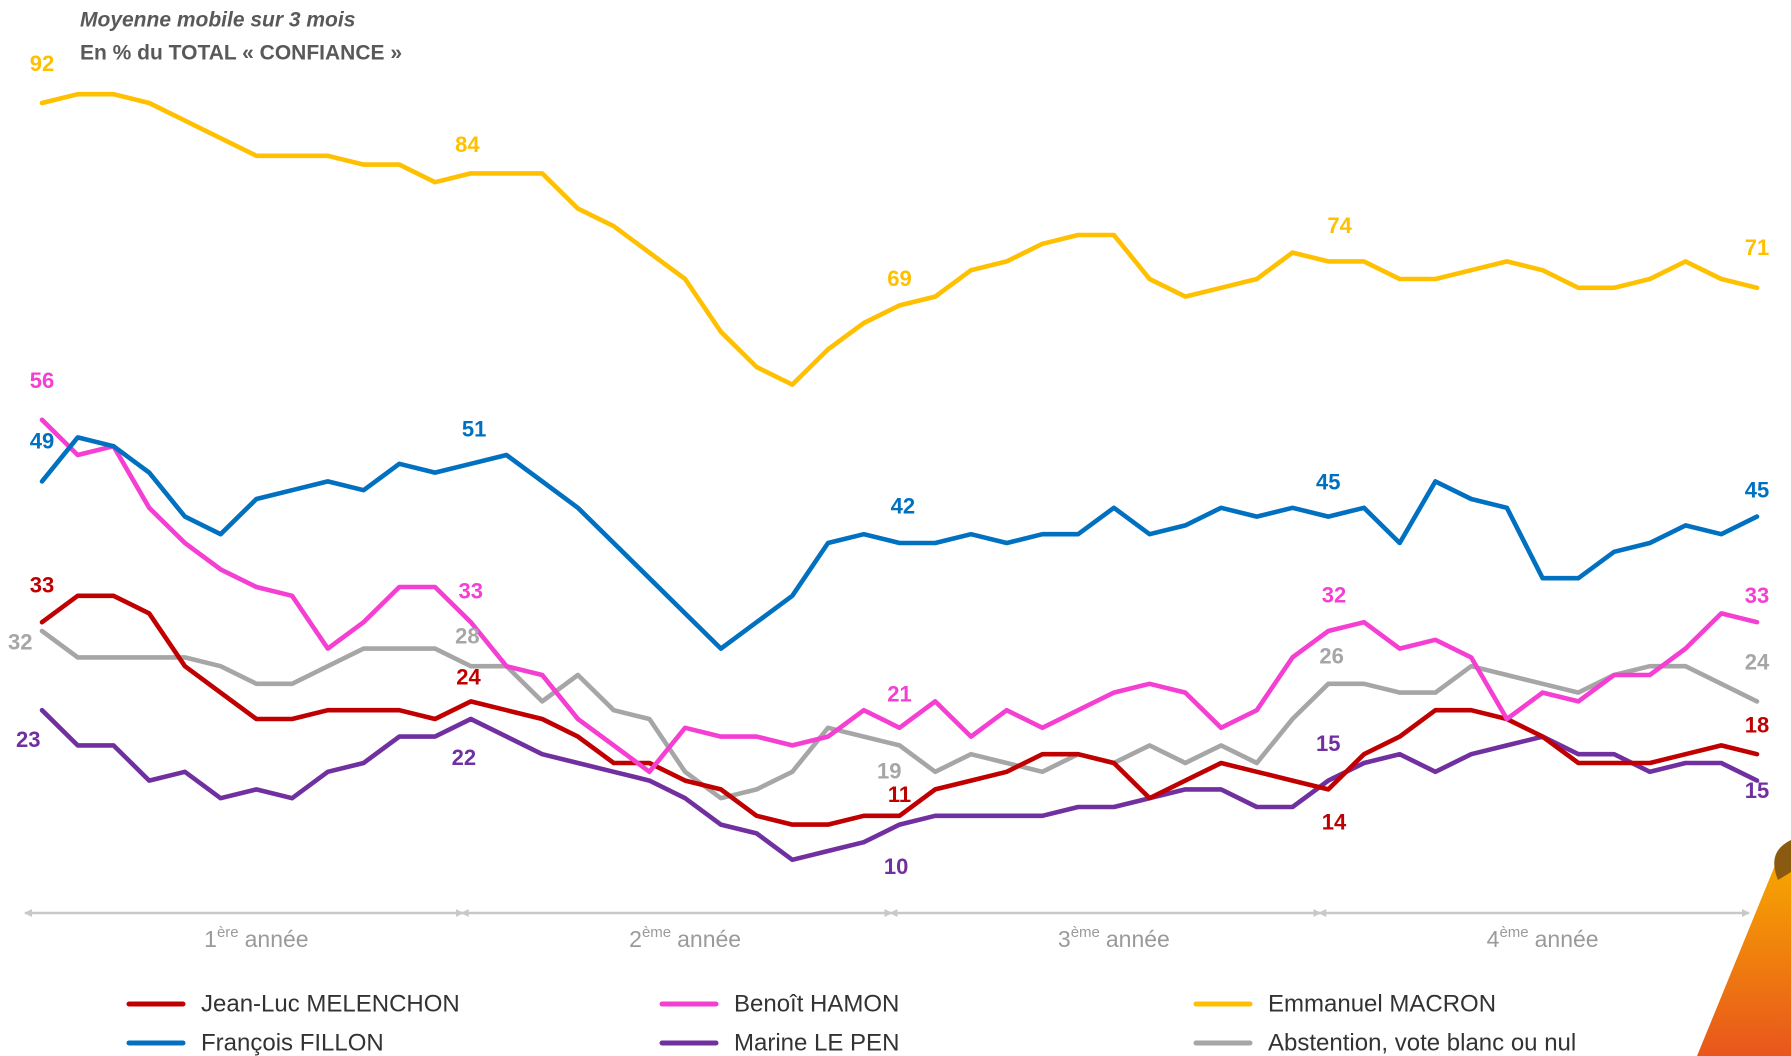  I want to click on value-label: 23, so click(28, 739).